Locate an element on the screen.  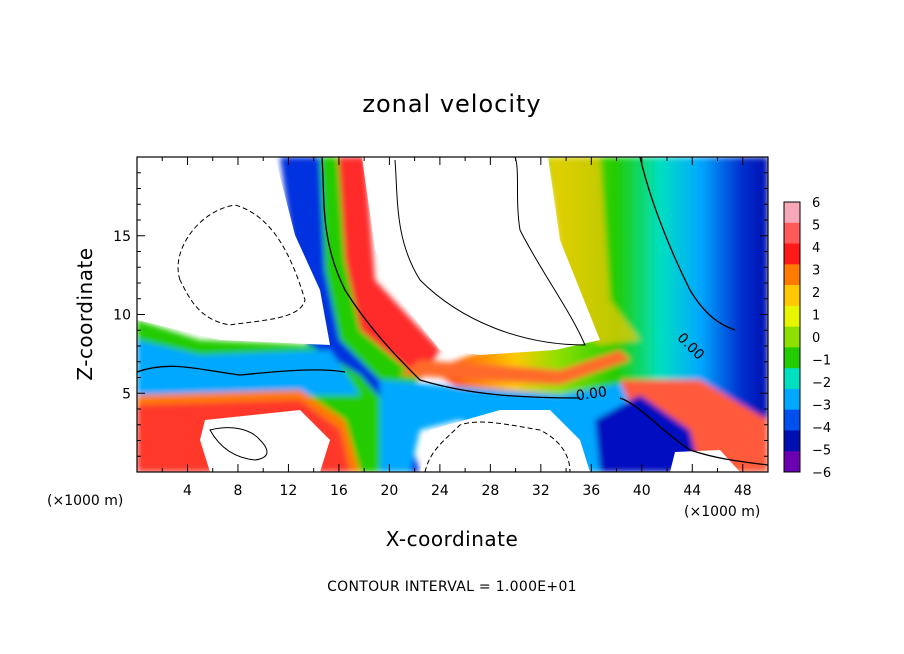
colorbar: 6 5 4 3 2 1 0 −1 −2 −3 −4 −5 −6 is located at coordinates (807, 338).